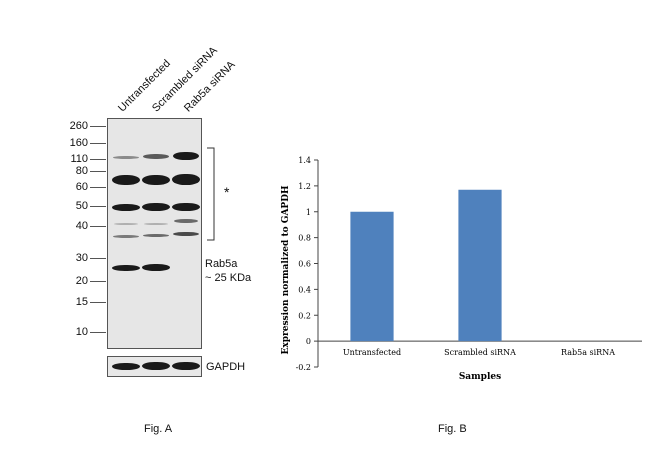  I want to click on mw-label: 30, so click(81, 258).